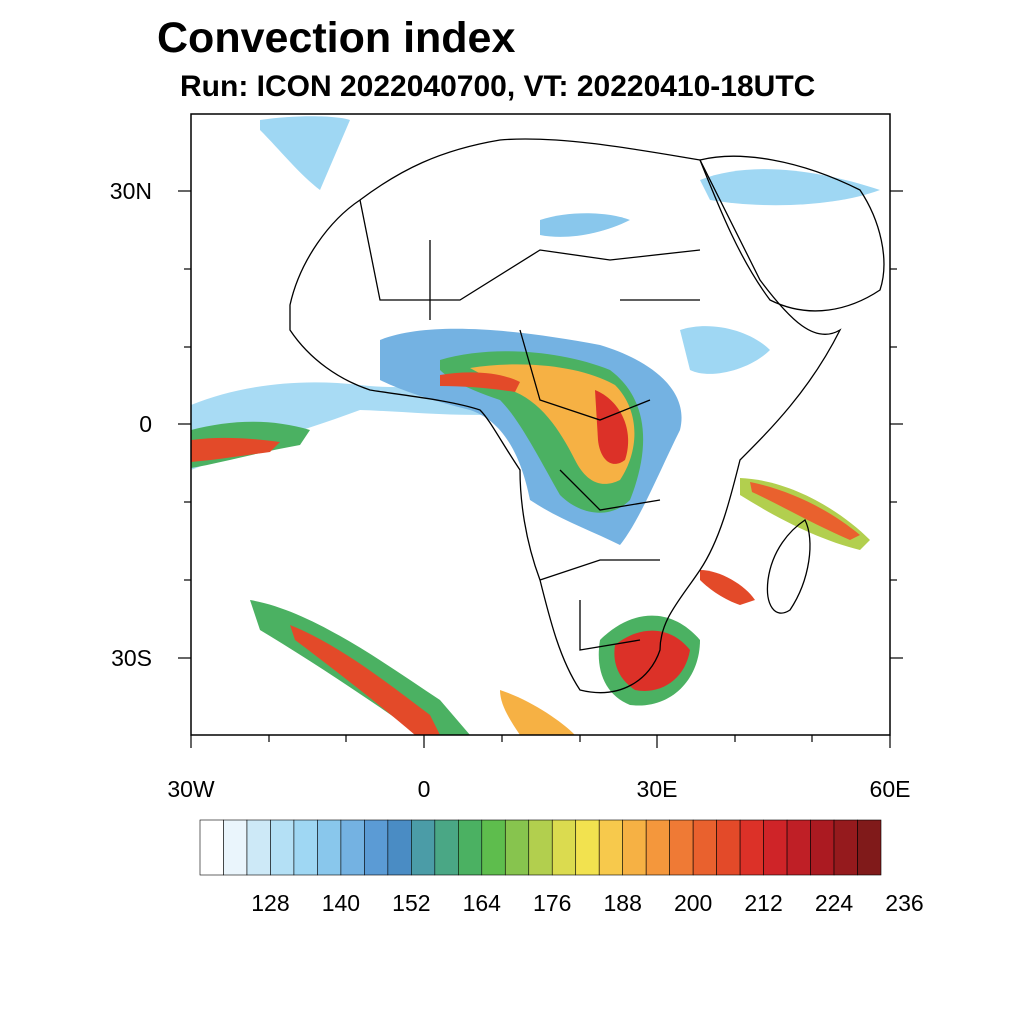 The width and height of the screenshot is (1024, 1024). I want to click on colorbar-label-236: 236, so click(904, 903).